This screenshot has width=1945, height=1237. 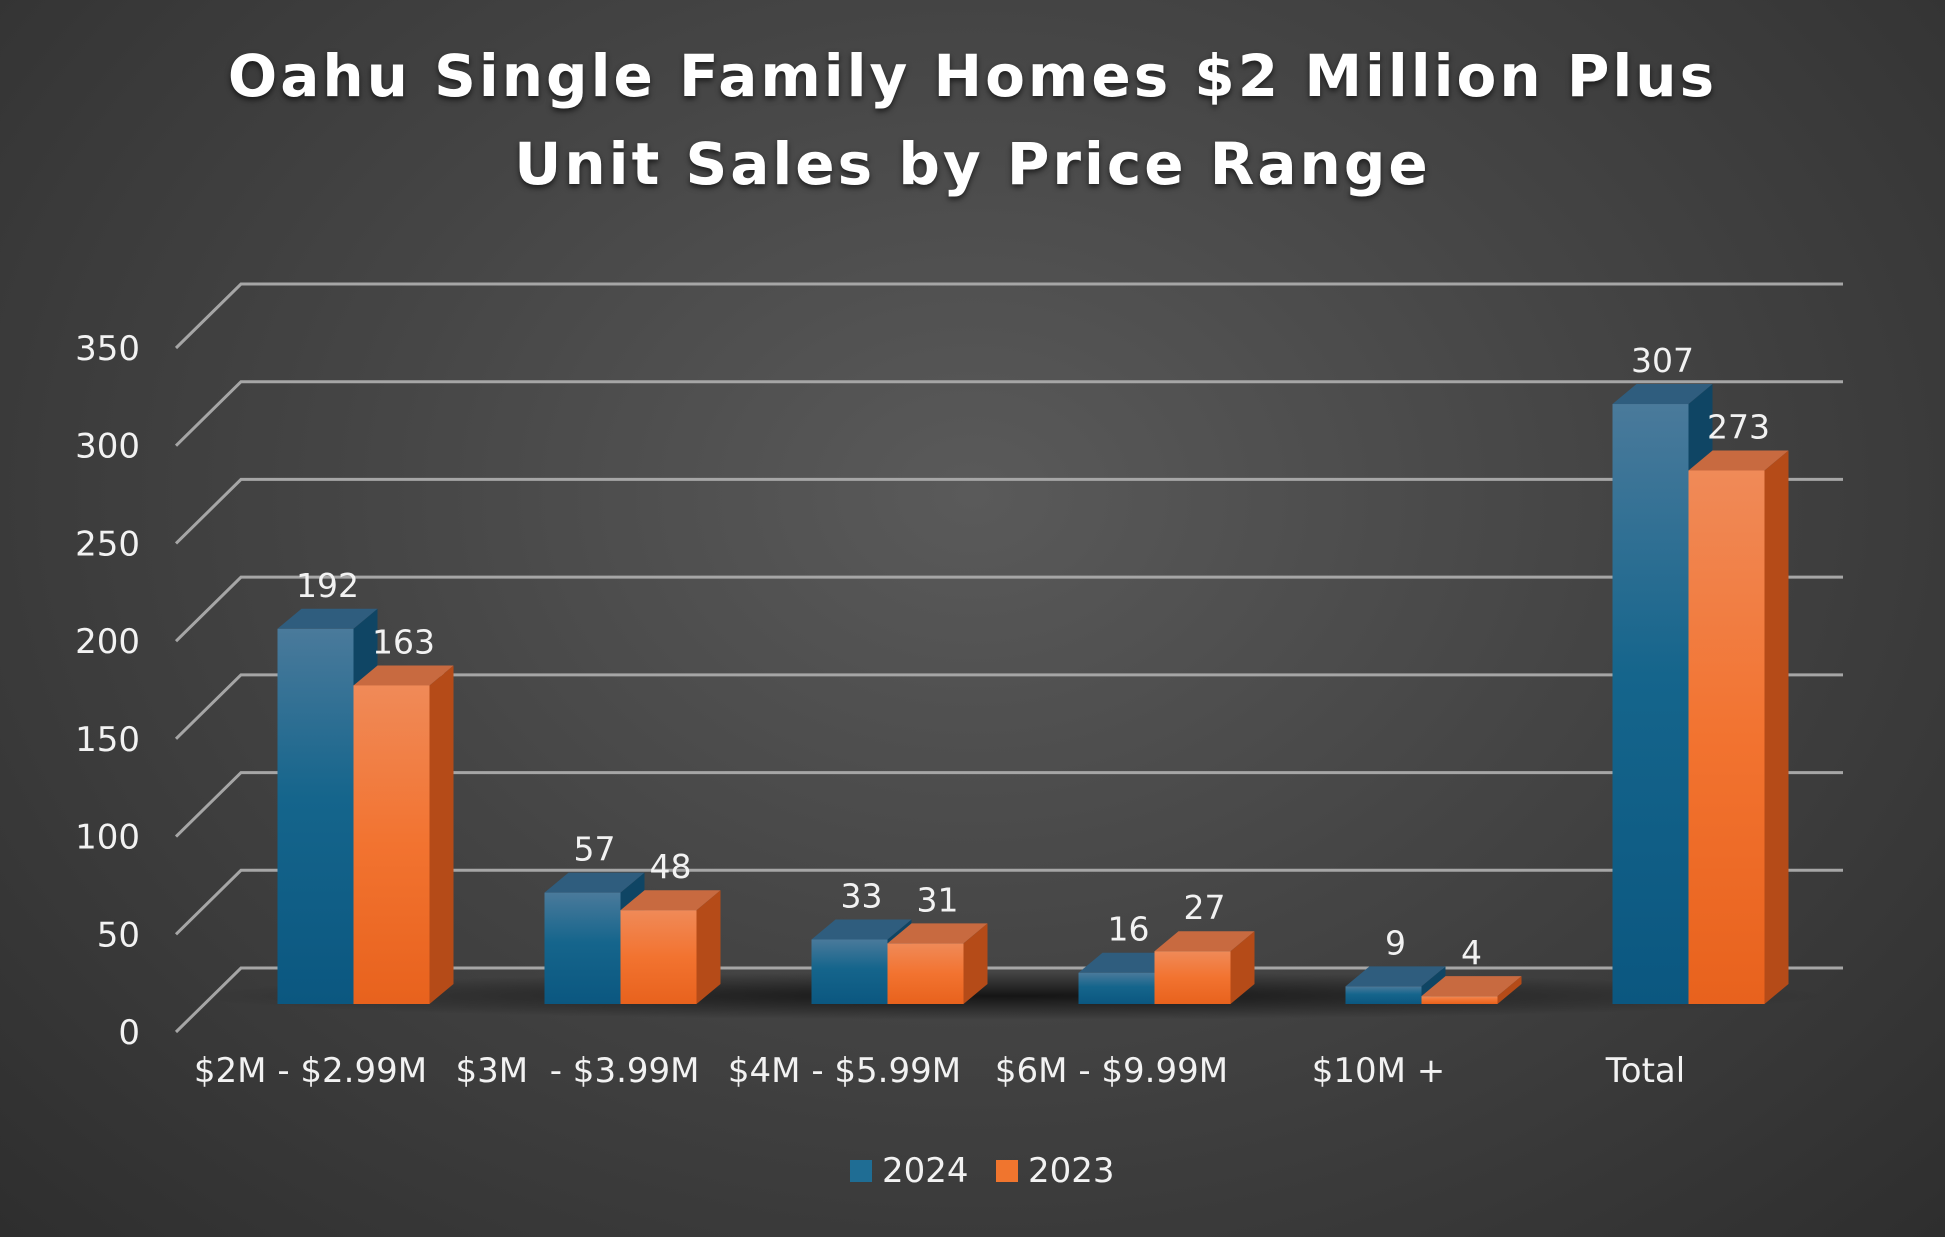 I want to click on legend-label: 2023, so click(x=1071, y=1171).